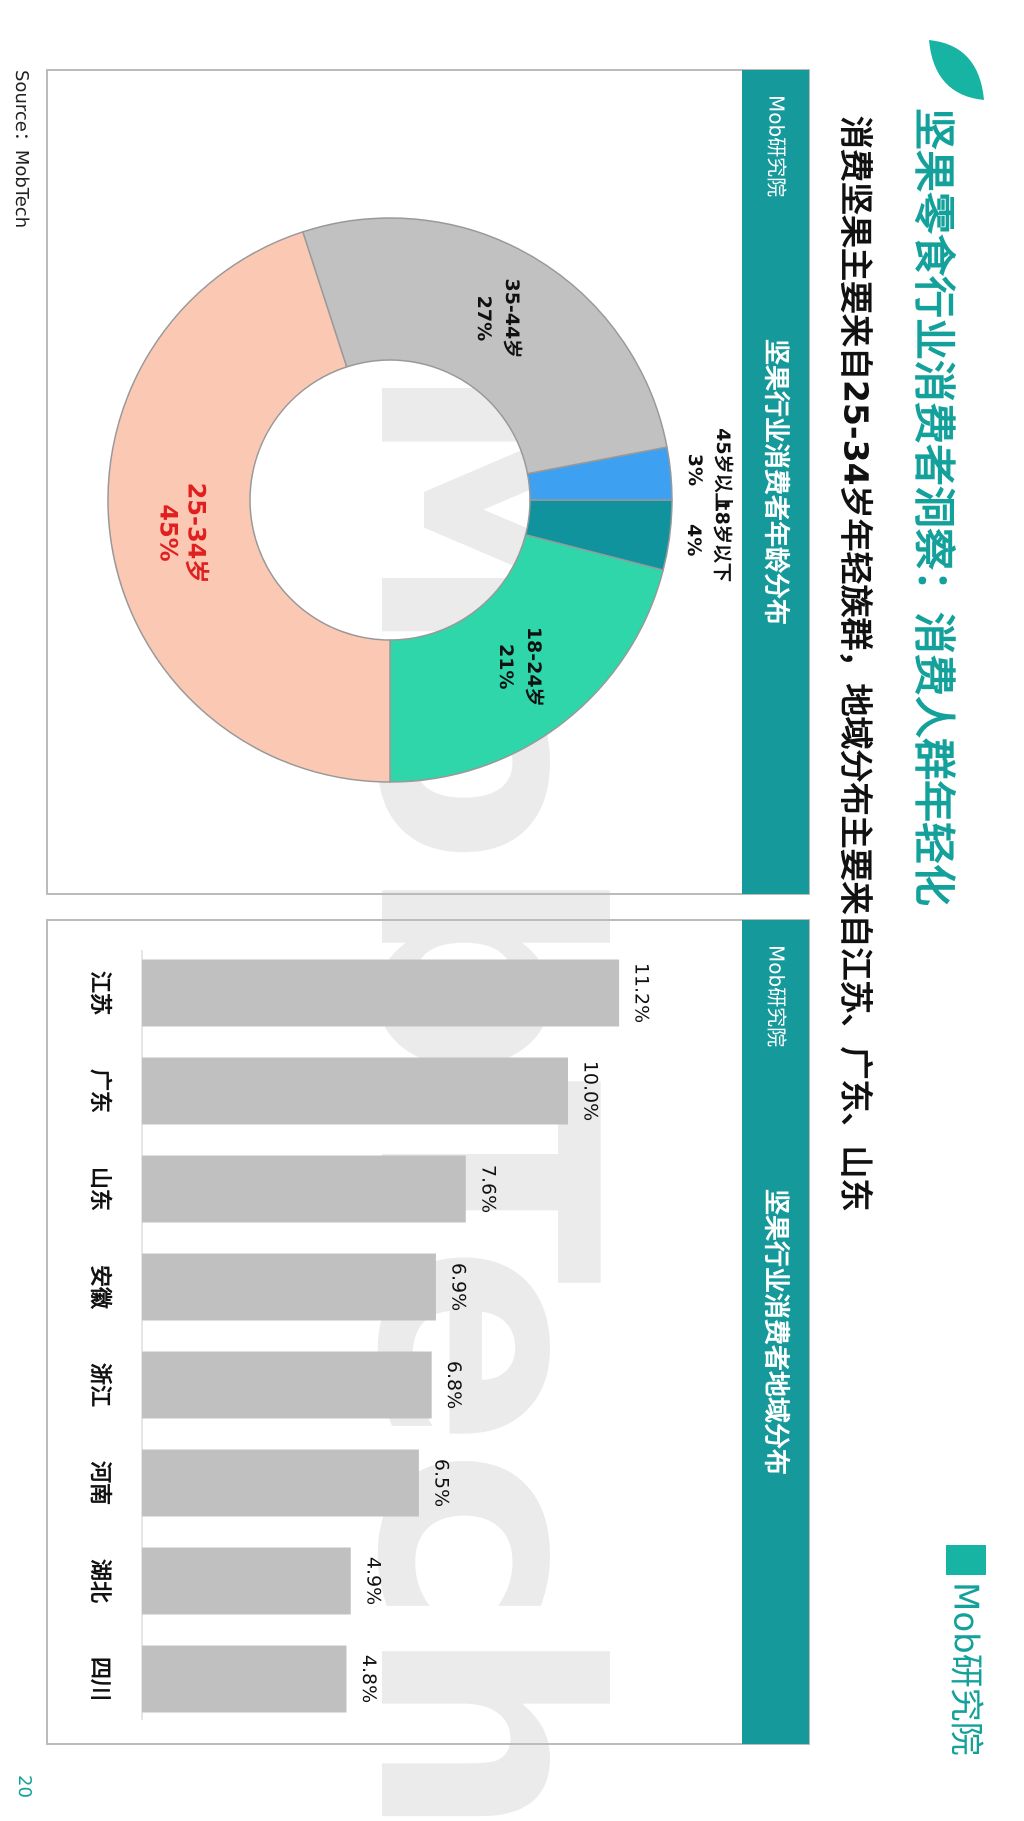  What do you see at coordinates (506, 666) in the screenshot?
I see `slice-value: 21%` at bounding box center [506, 666].